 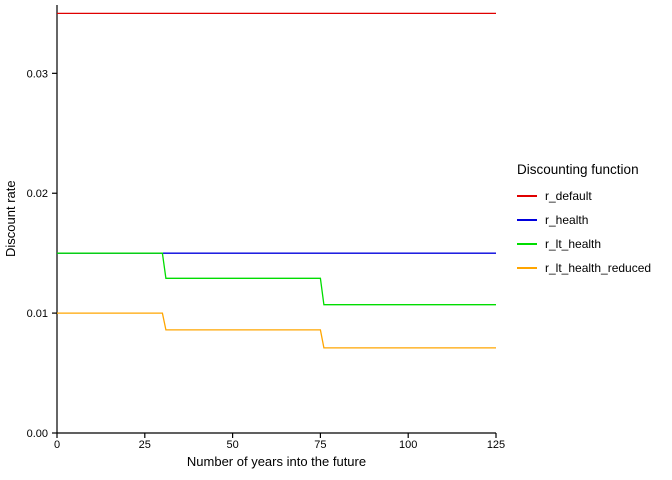 What do you see at coordinates (37, 74) in the screenshot?
I see `y-tick-label: 0.03` at bounding box center [37, 74].